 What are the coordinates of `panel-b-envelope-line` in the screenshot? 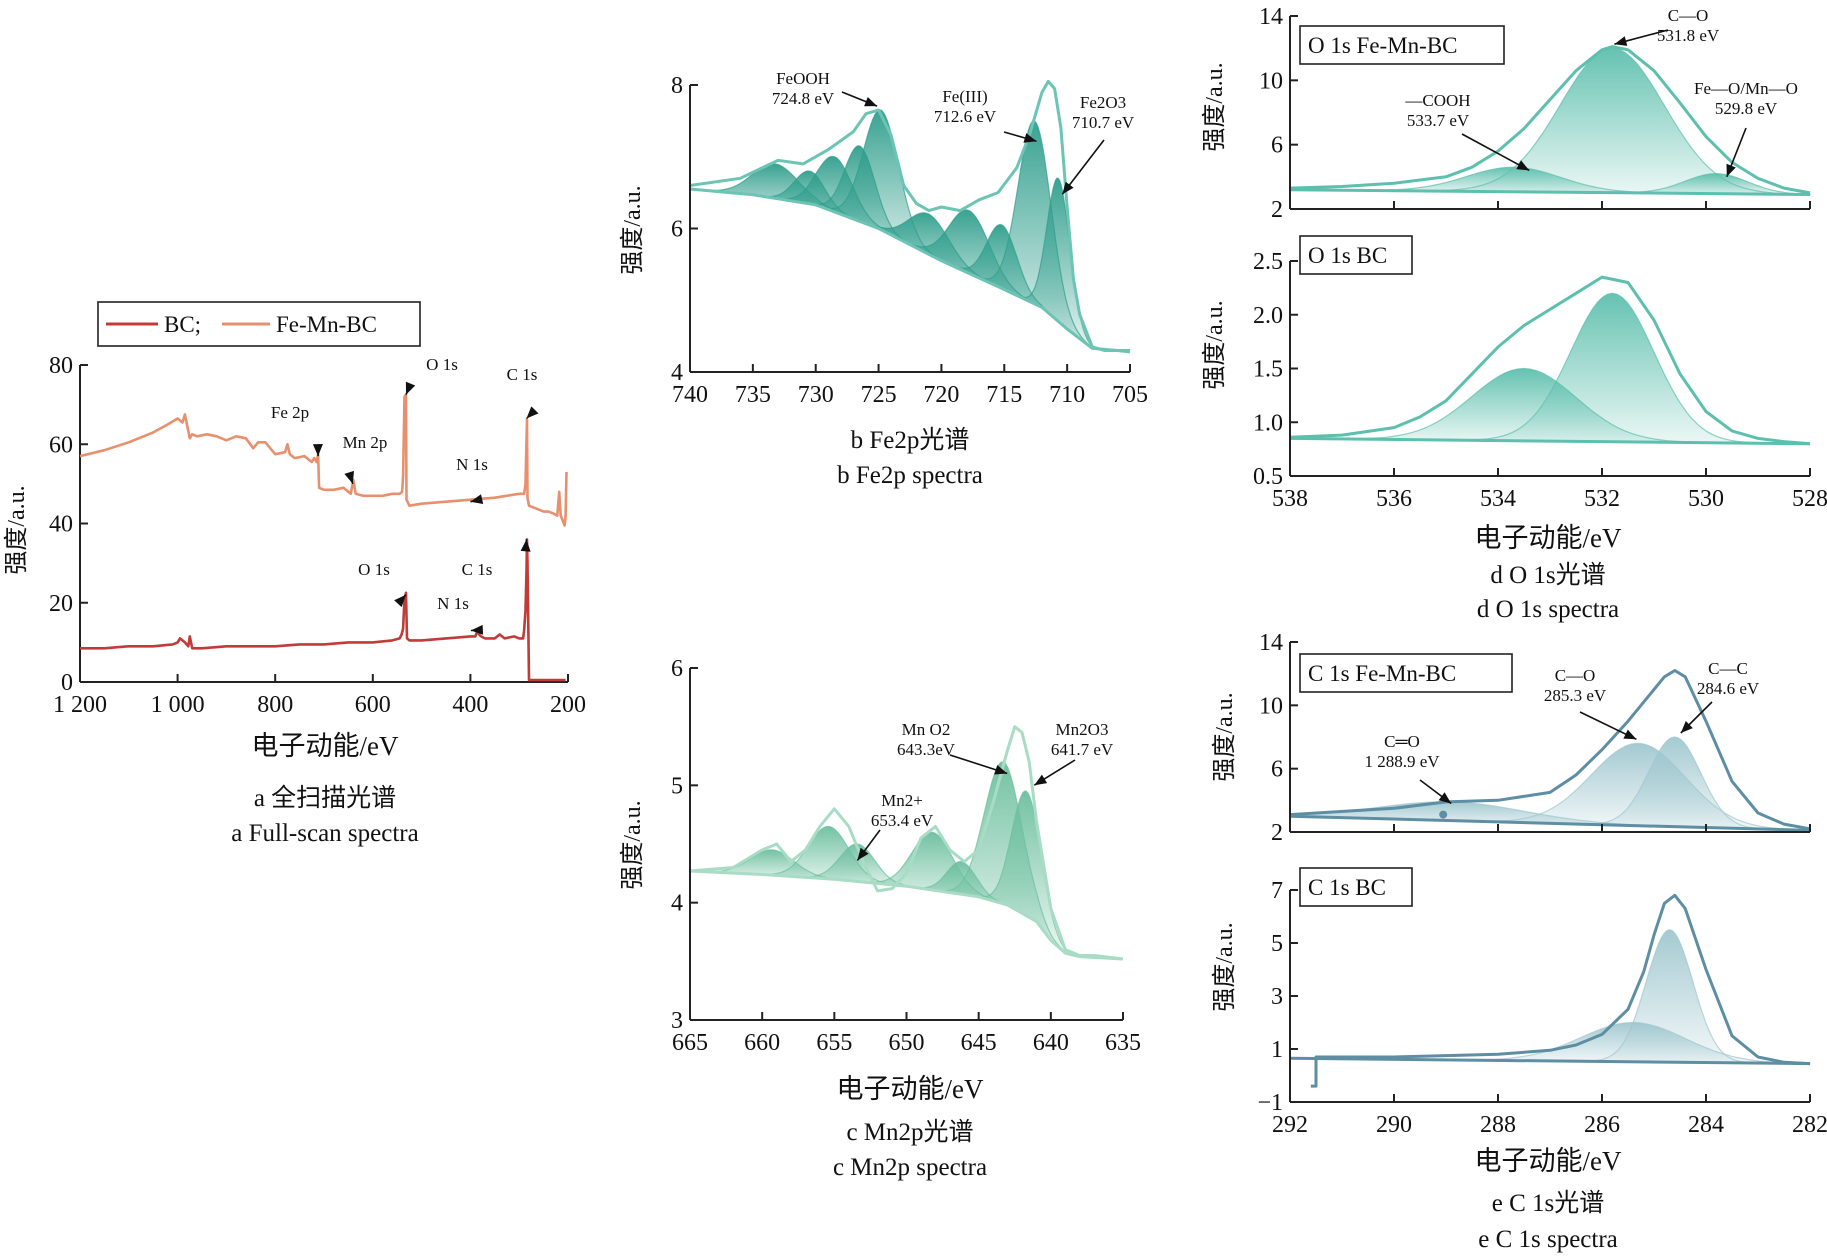 It's located at (910, 216).